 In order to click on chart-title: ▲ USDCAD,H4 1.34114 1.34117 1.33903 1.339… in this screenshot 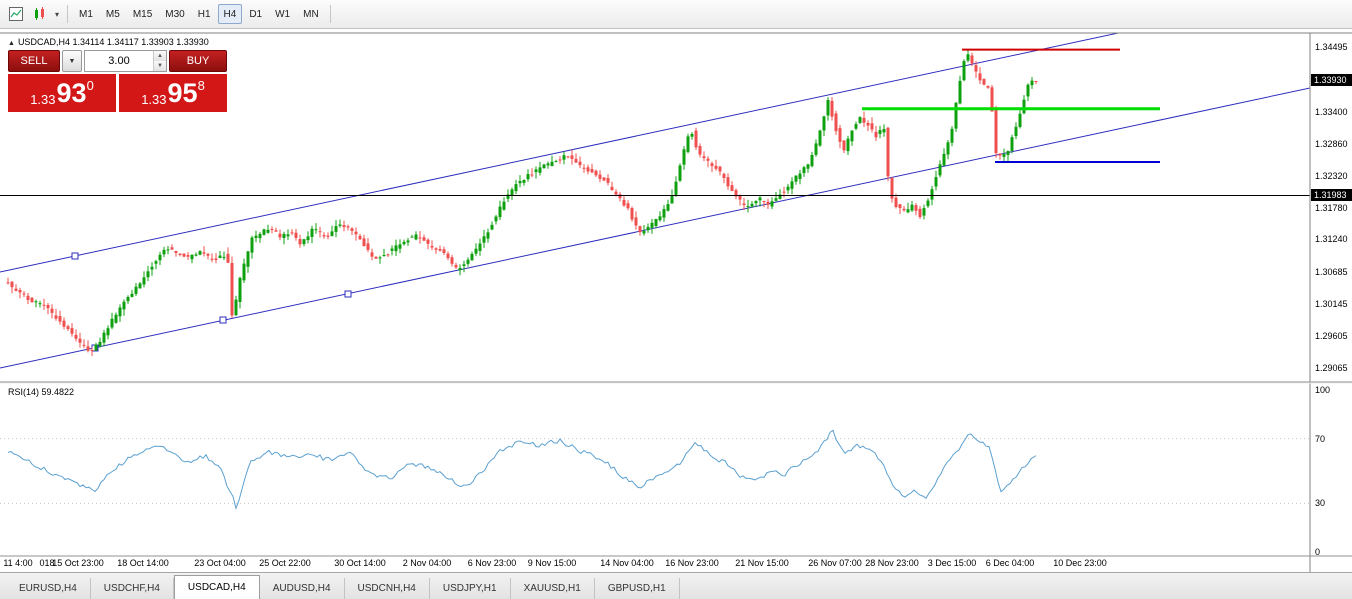, I will do `click(108, 42)`.